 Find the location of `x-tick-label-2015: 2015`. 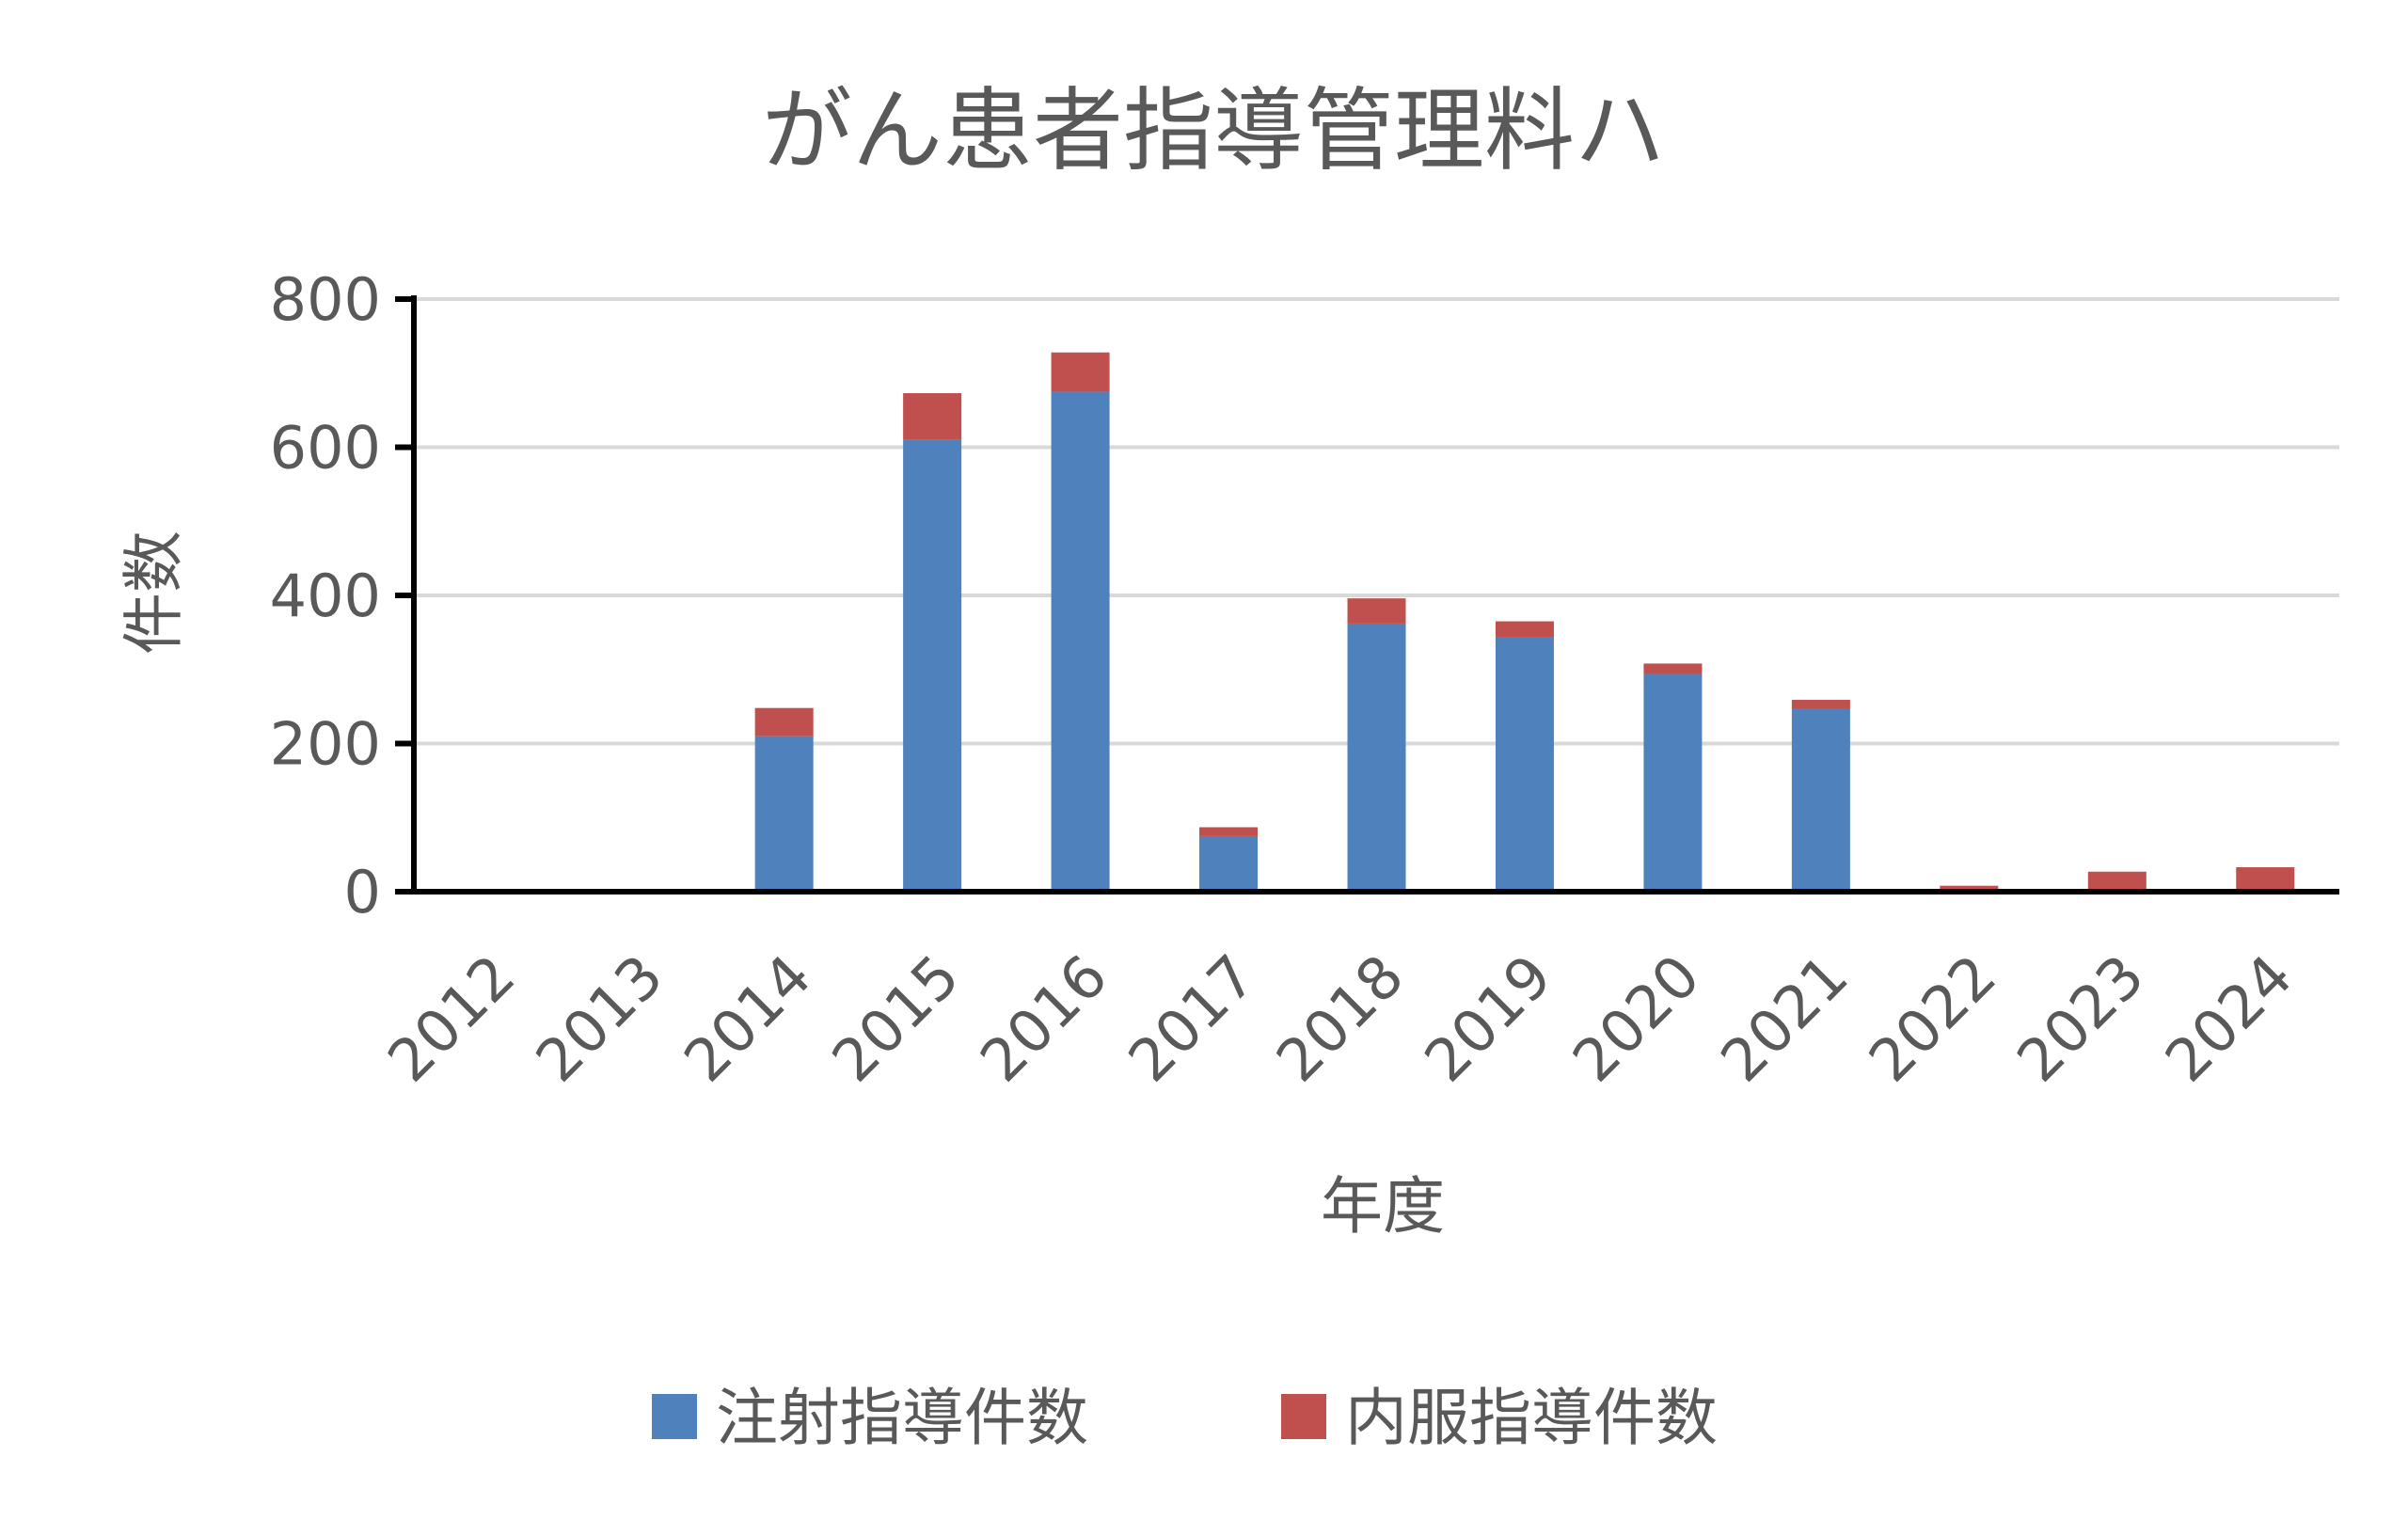

x-tick-label-2015: 2015 is located at coordinates (896, 1018).